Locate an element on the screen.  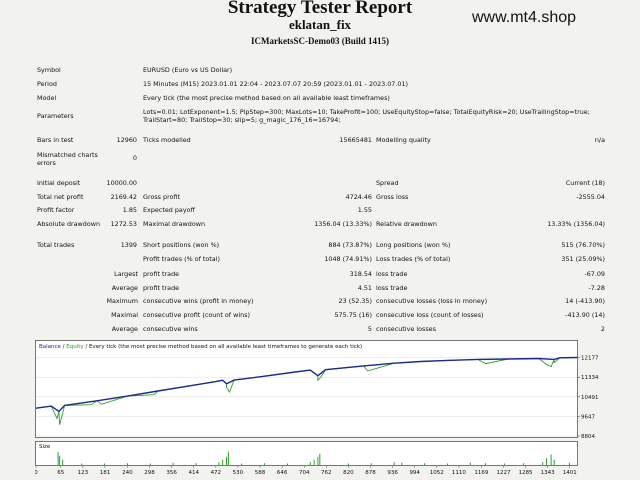
long-positions-value: 515 (76.70%) is located at coordinates (583, 245).